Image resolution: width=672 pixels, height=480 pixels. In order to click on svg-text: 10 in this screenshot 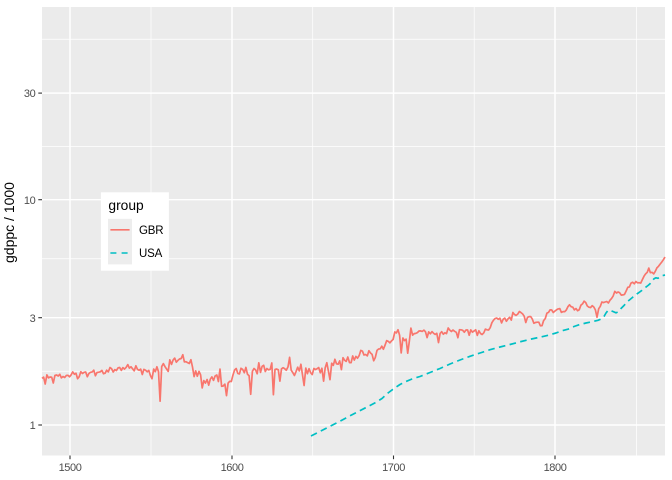, I will do `click(30, 201)`.